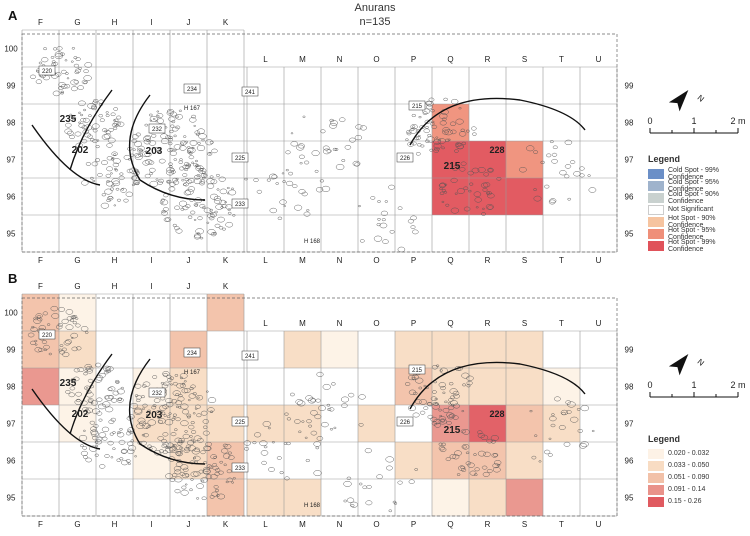 The image size is (750, 536). Describe the element at coordinates (698, 209) in the screenshot. I see `legend-a-item: Not Significant` at that location.